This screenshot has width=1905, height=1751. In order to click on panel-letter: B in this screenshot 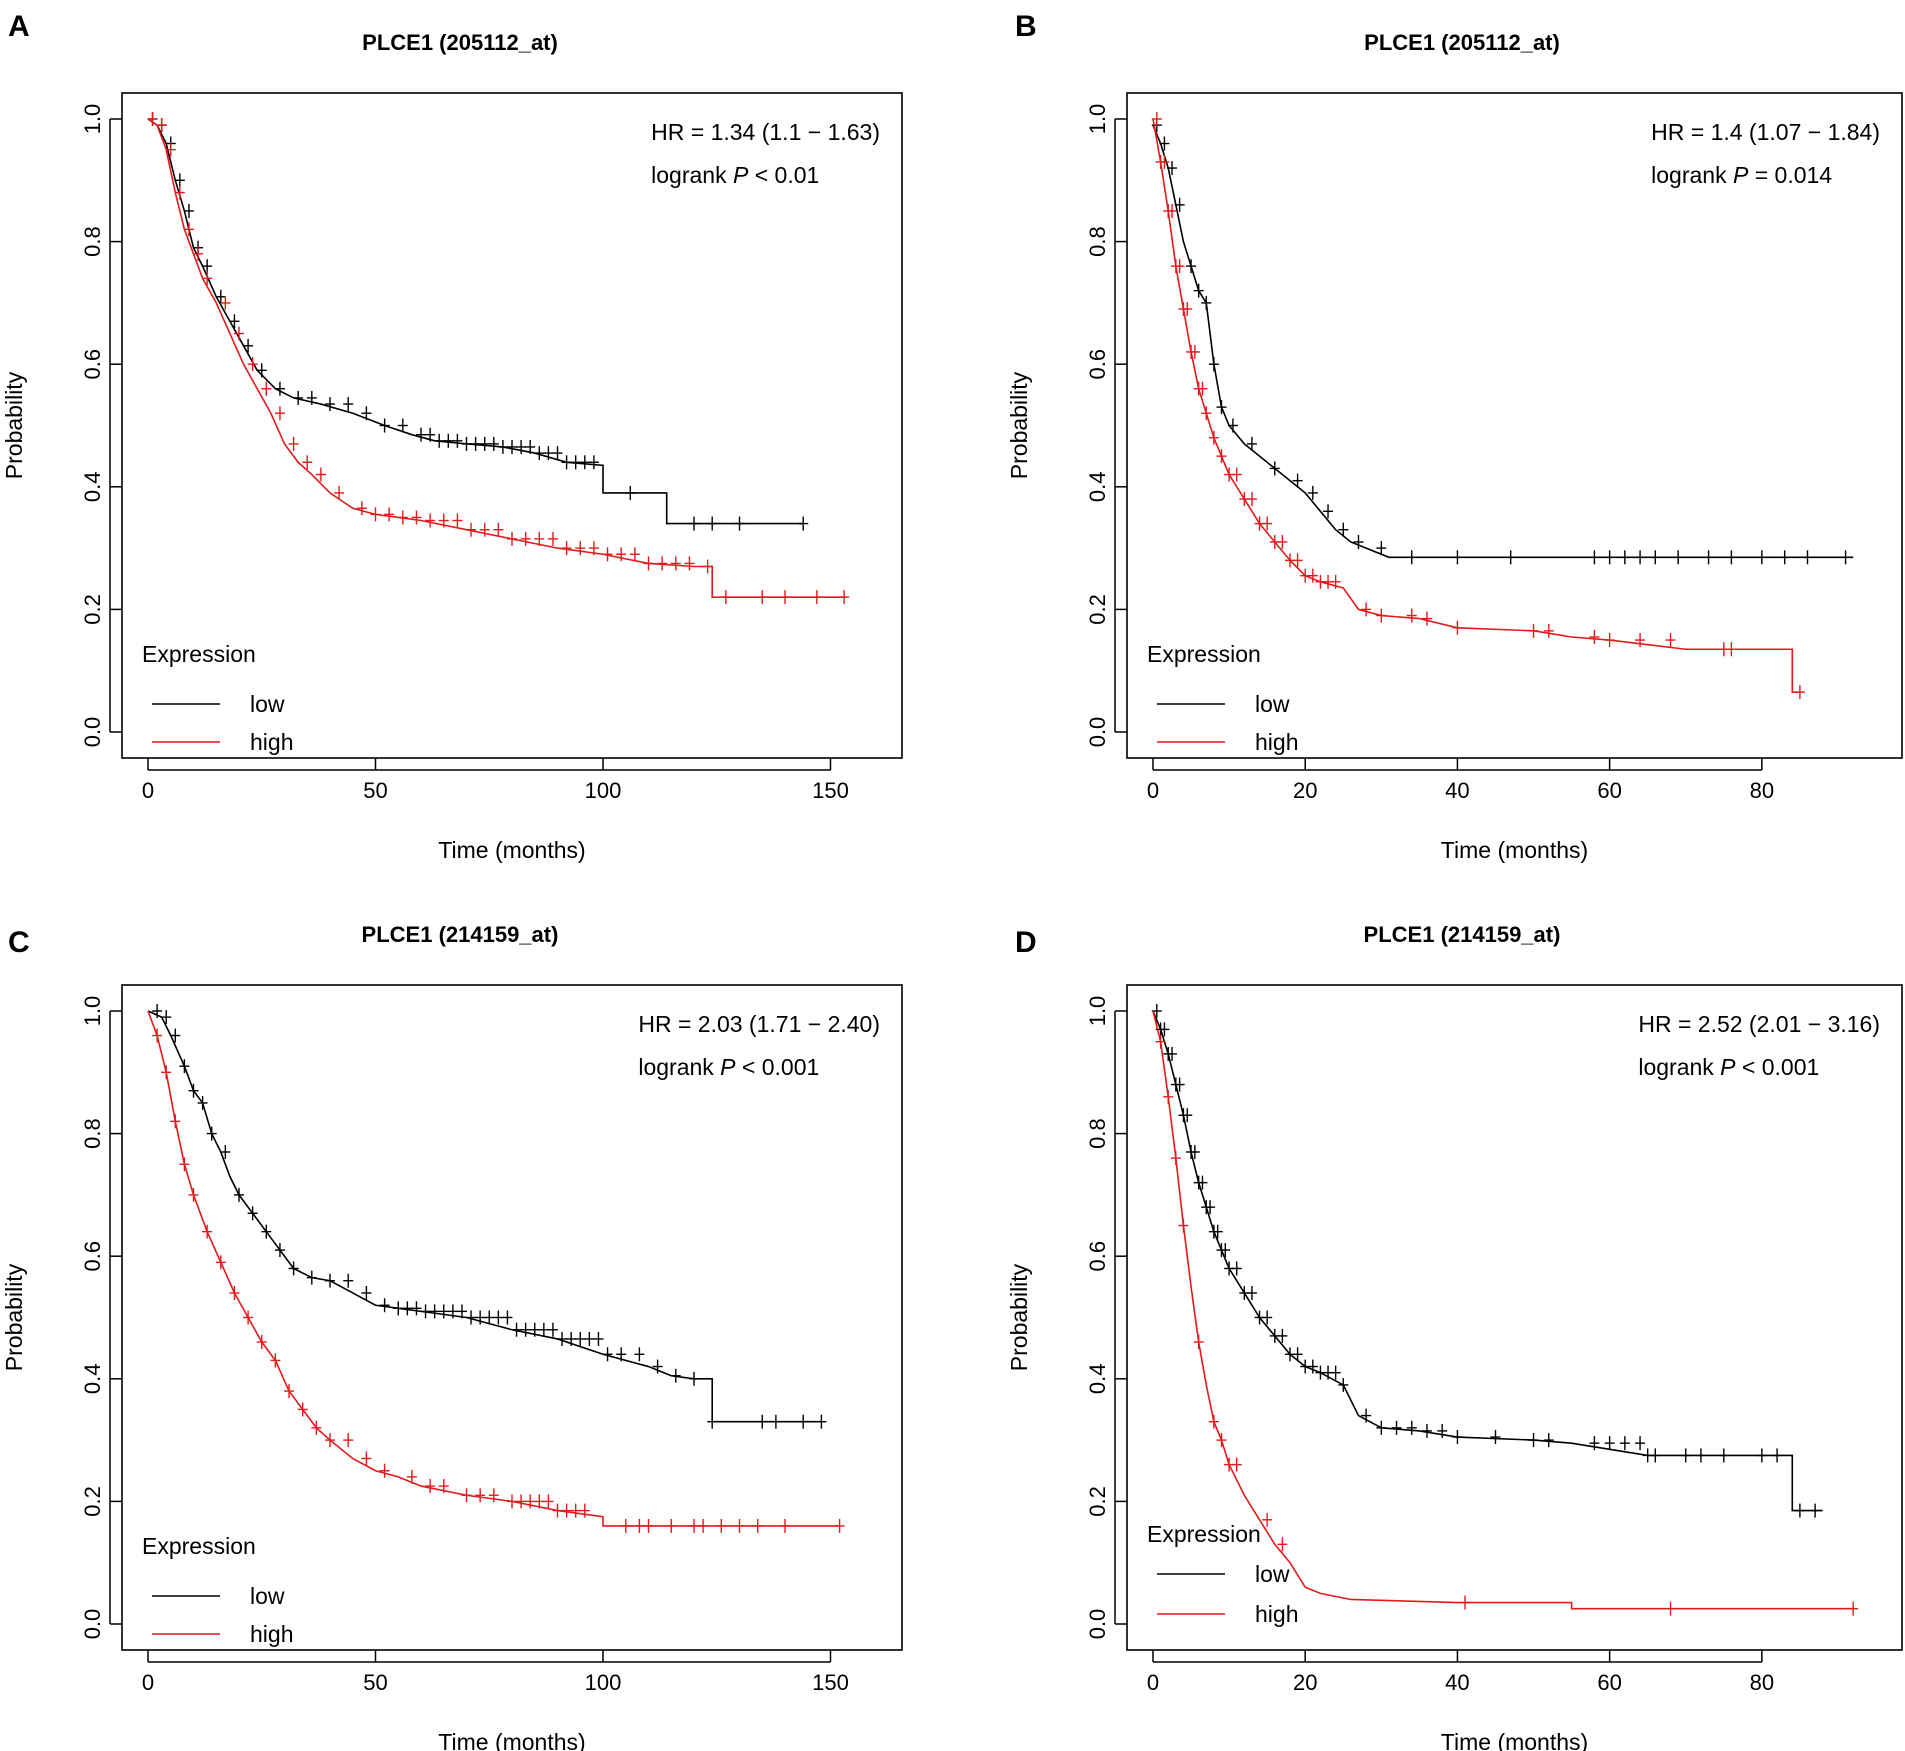, I will do `click(1026, 26)`.